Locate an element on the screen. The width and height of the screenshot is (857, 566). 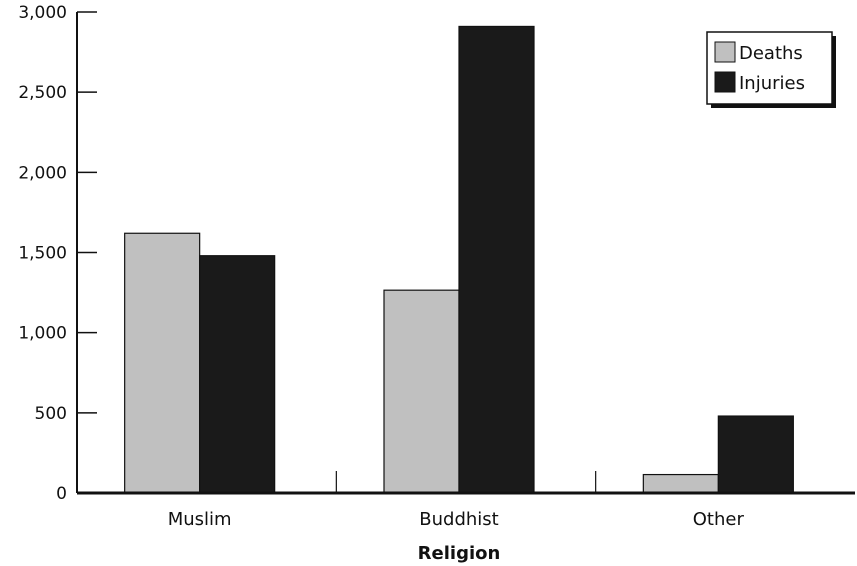
legend-label-injuries: Injuries is located at coordinates (772, 83).